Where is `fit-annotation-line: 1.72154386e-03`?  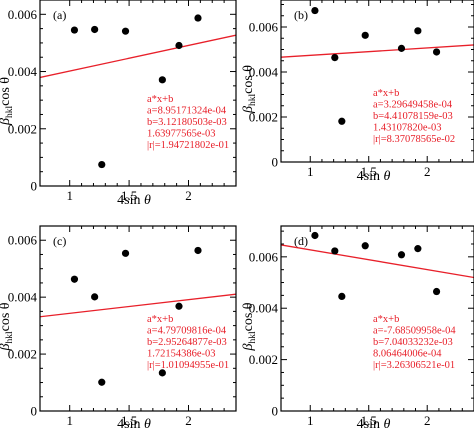
fit-annotation-line: 1.72154386e-03 is located at coordinates (181, 354).